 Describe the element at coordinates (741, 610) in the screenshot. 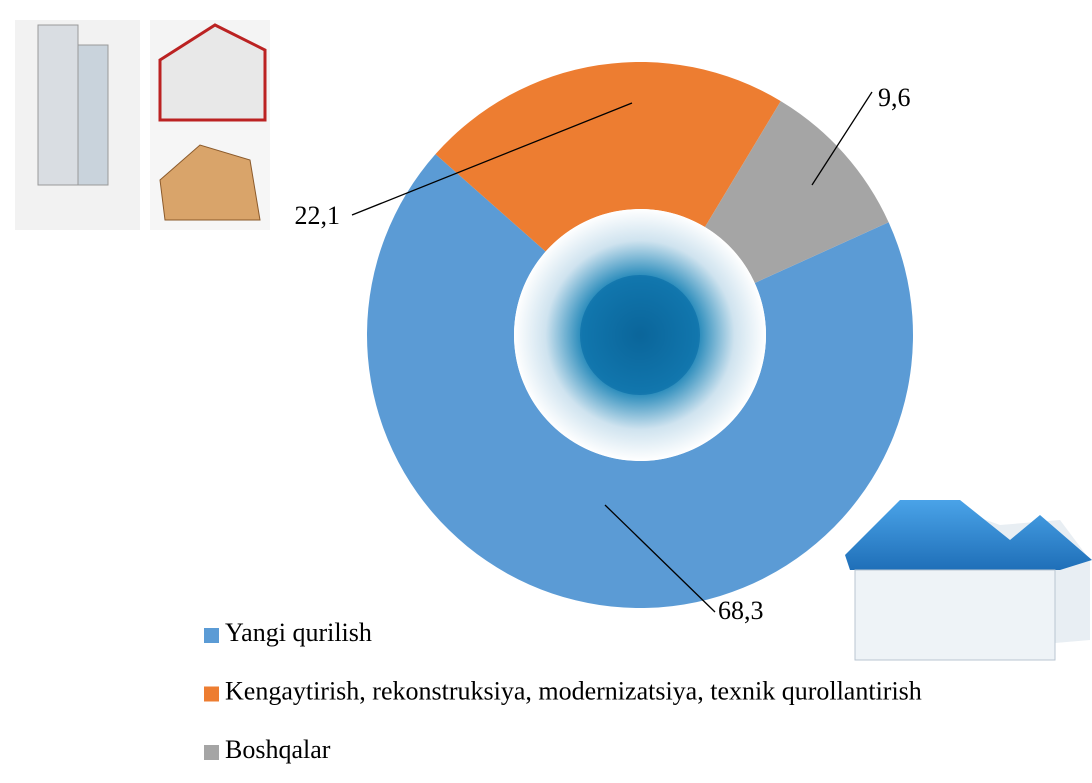

I see `data-label: 68,3` at that location.